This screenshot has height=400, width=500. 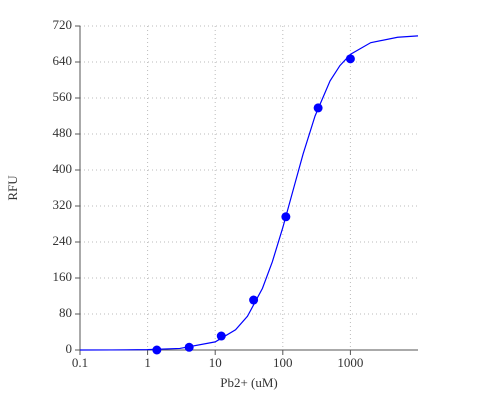 What do you see at coordinates (350, 362) in the screenshot?
I see `x-tick-label: 1000` at bounding box center [350, 362].